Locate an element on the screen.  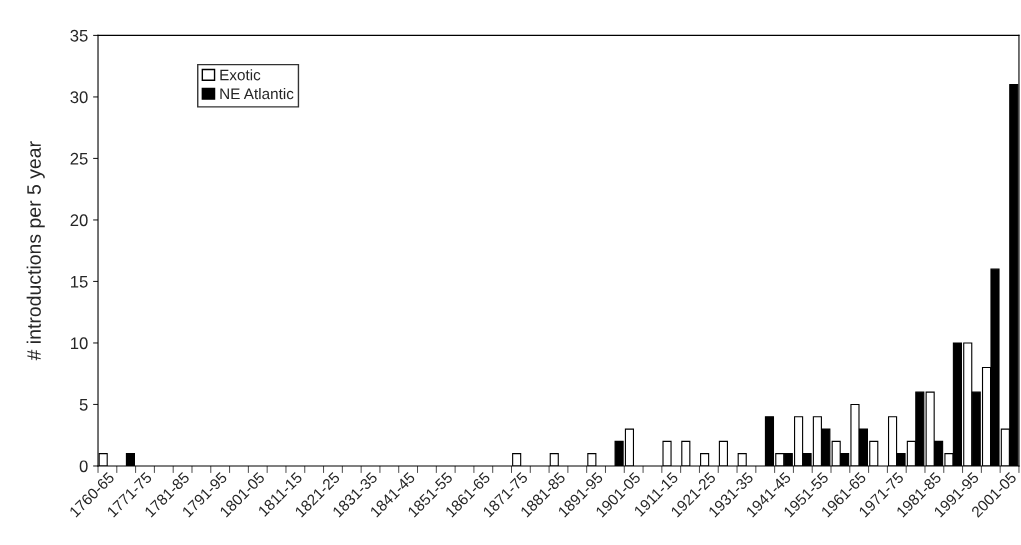
y-tick-label: 15 is located at coordinates (79, 282).